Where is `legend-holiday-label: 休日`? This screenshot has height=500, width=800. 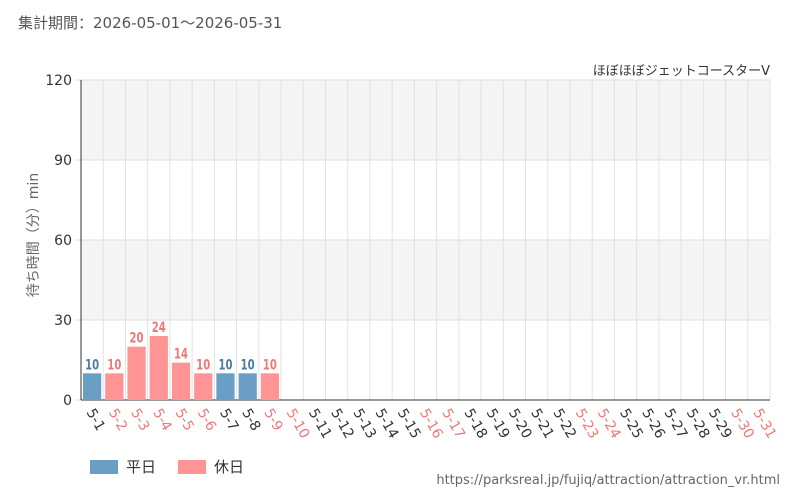
legend-holiday-label: 休日 is located at coordinates (229, 467).